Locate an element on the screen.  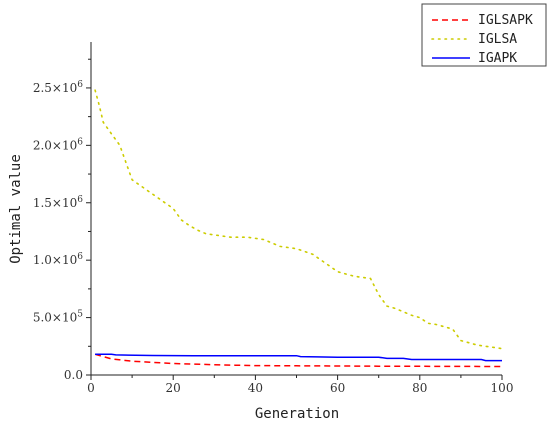
series-line-iglsapk is located at coordinates (298, 360).